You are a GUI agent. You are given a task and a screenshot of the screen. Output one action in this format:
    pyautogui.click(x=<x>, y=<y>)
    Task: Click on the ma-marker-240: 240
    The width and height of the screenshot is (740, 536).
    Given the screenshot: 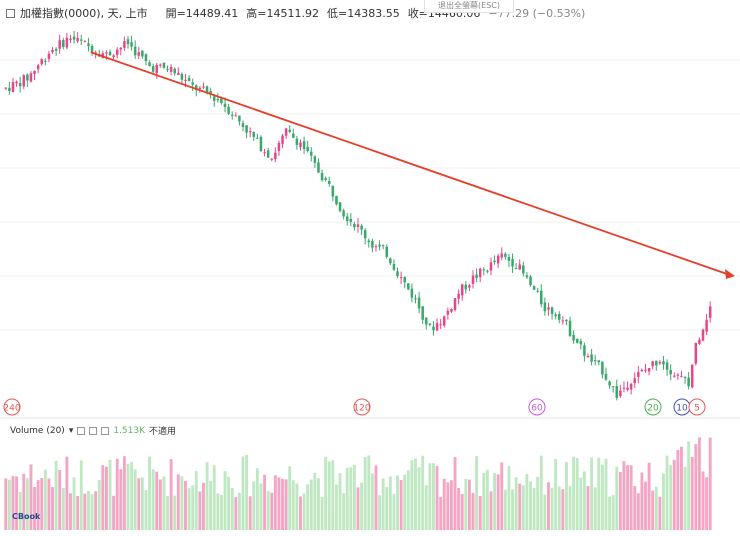 What is the action you would take?
    pyautogui.click(x=12, y=407)
    